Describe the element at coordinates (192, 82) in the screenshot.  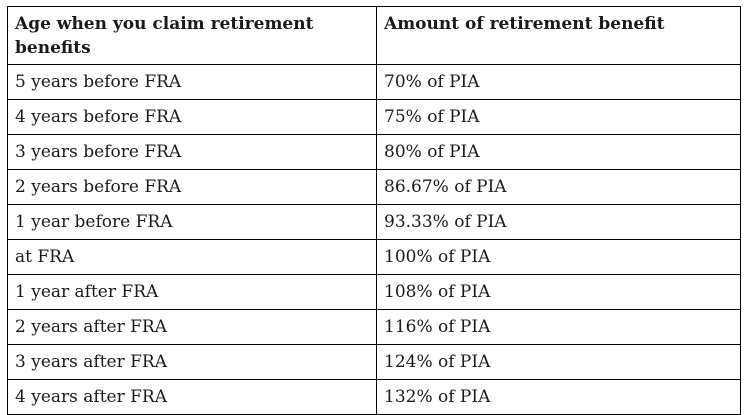
I see `age-cell: 5 years before FRA` at that location.